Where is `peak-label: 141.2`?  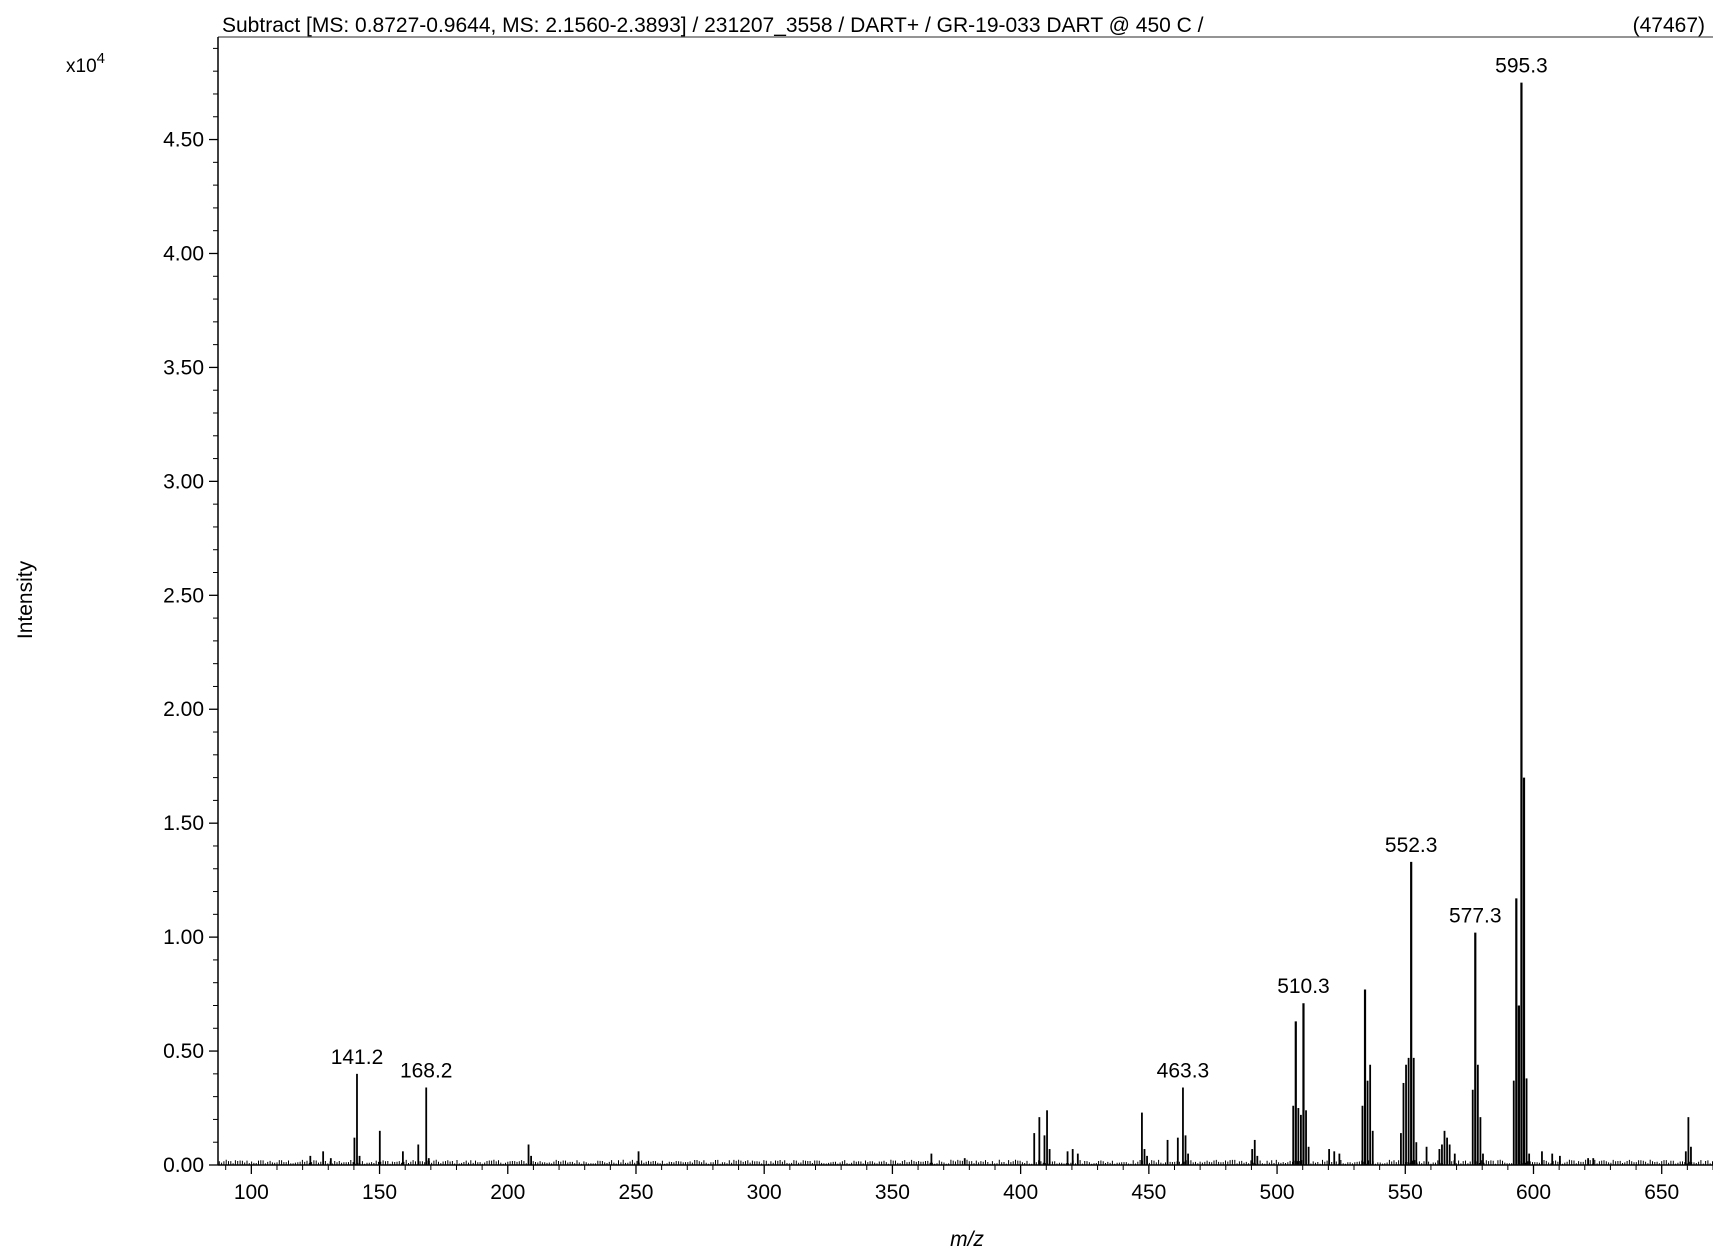
peak-label: 141.2 is located at coordinates (357, 1057).